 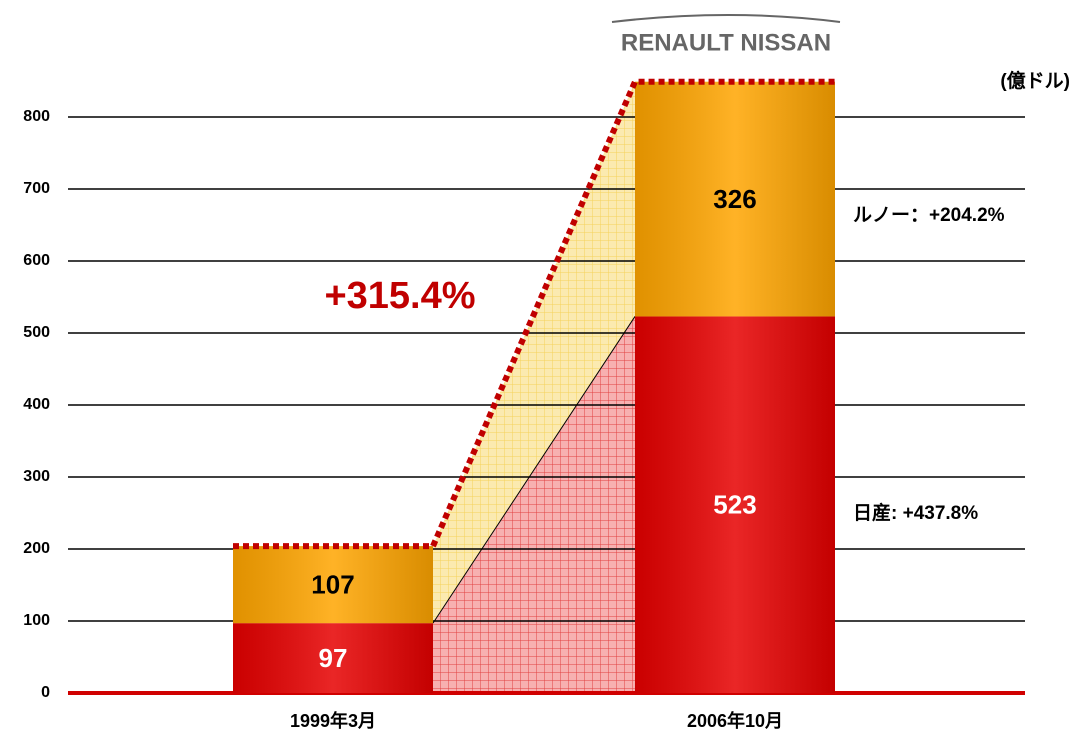 I want to click on data-label: 97, so click(x=333, y=658).